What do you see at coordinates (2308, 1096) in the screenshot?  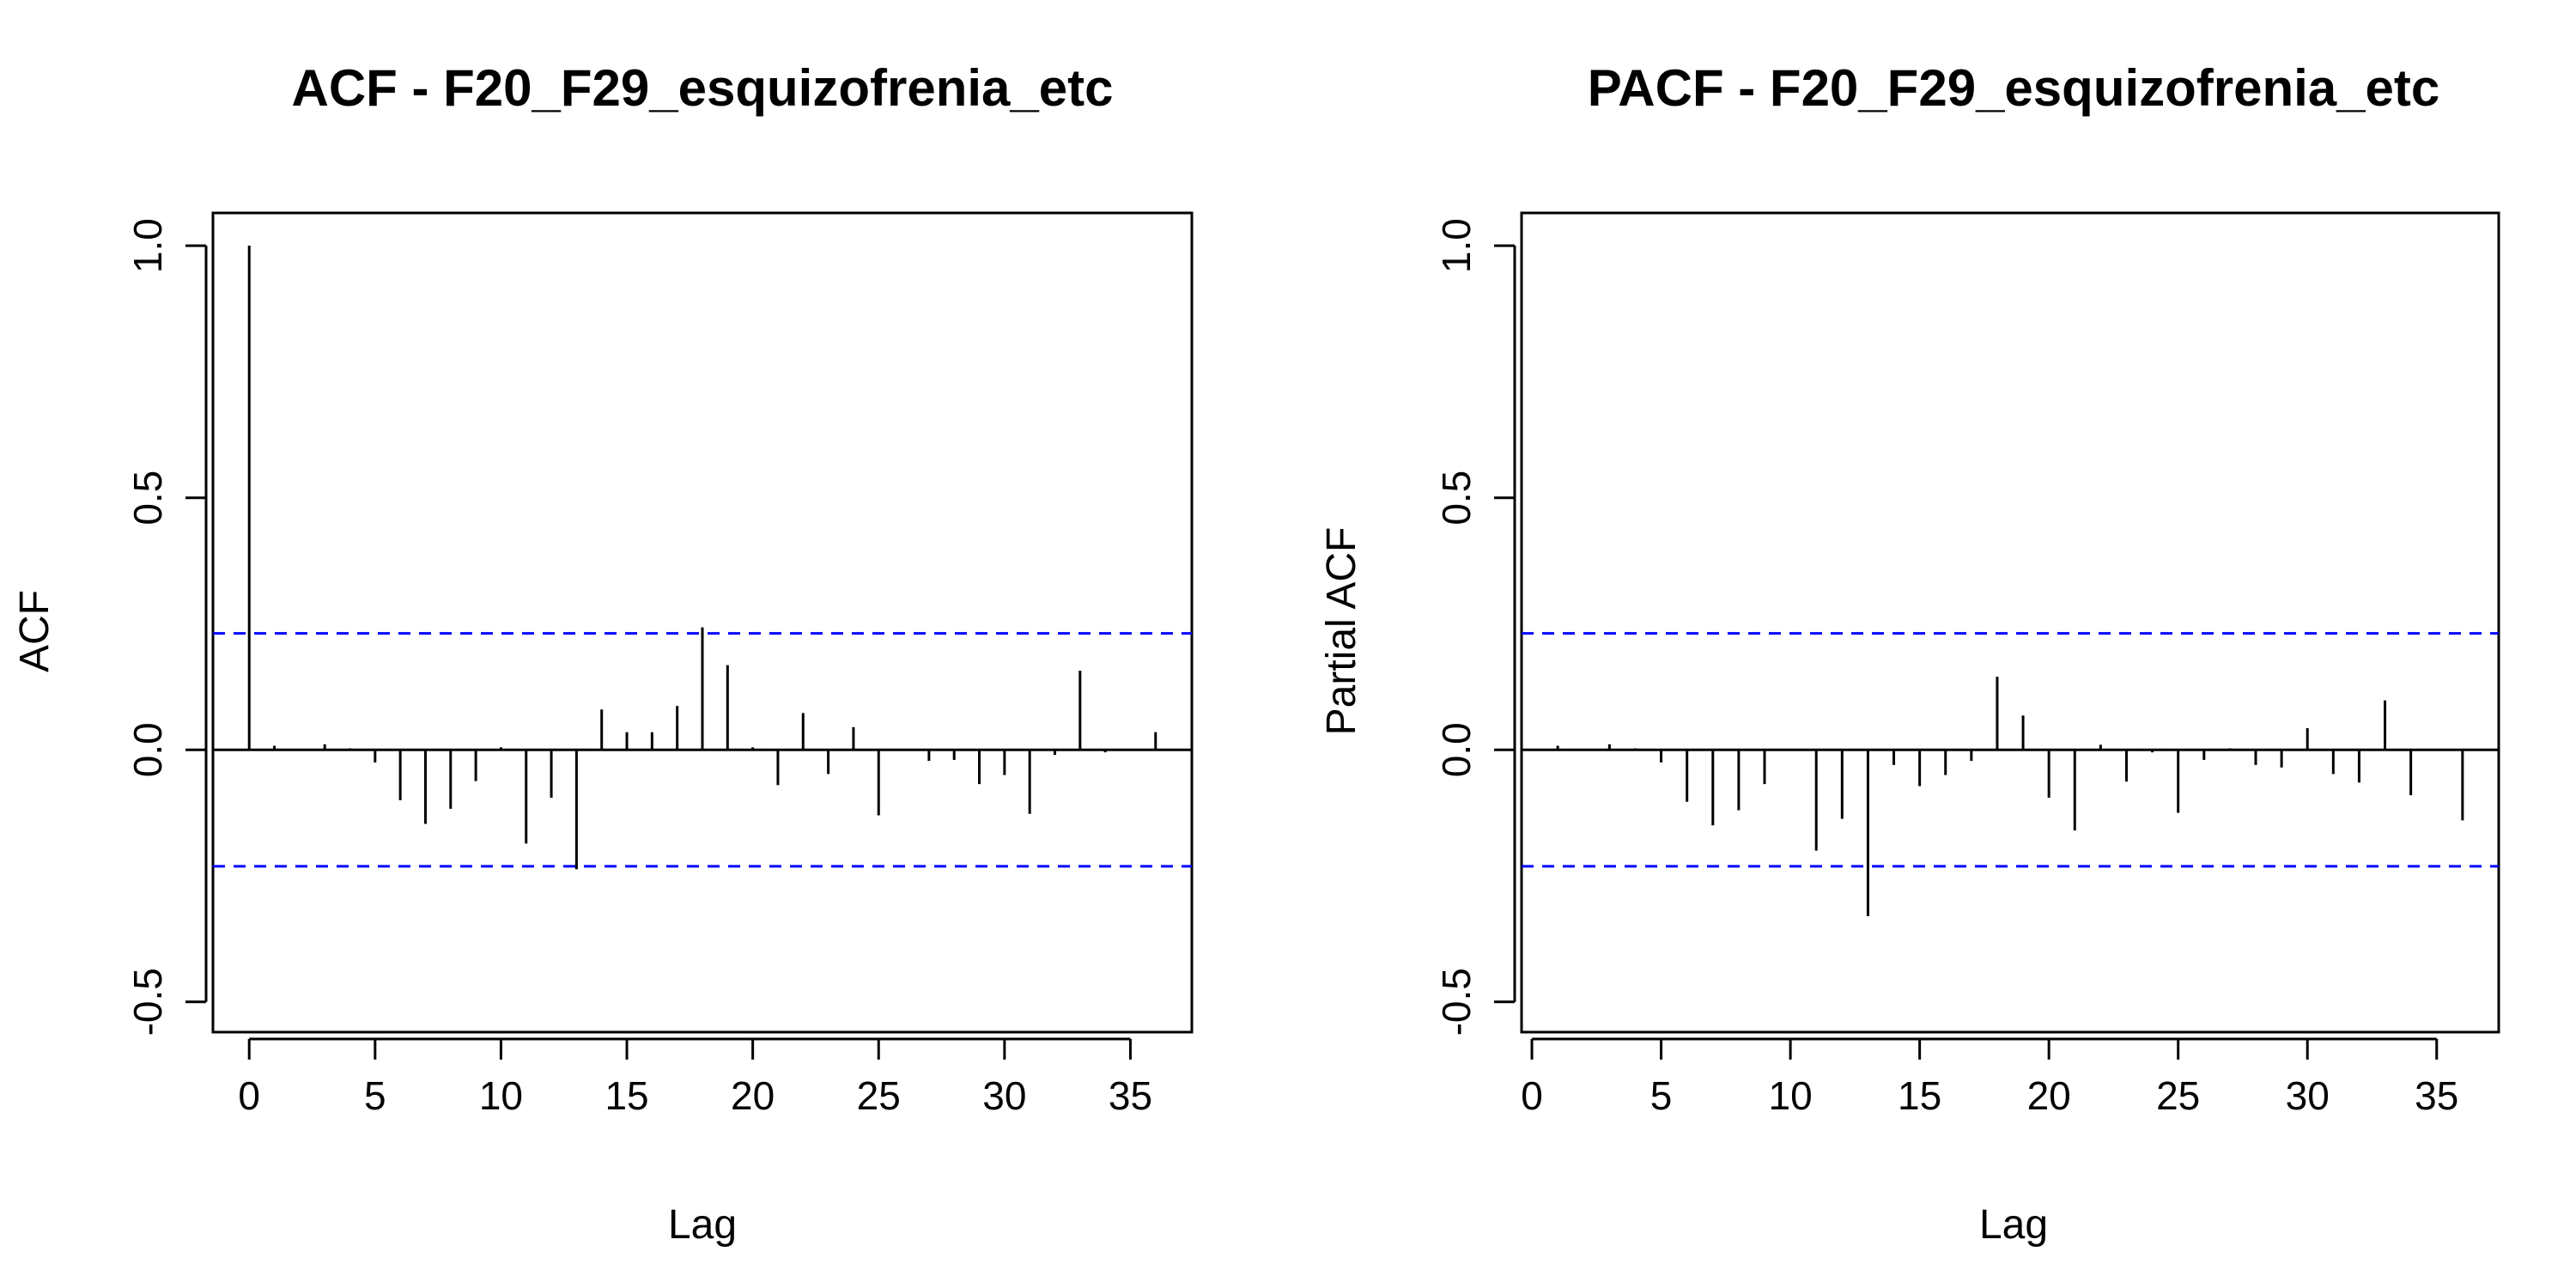 I see `pacf-x-tick-label: 30` at bounding box center [2308, 1096].